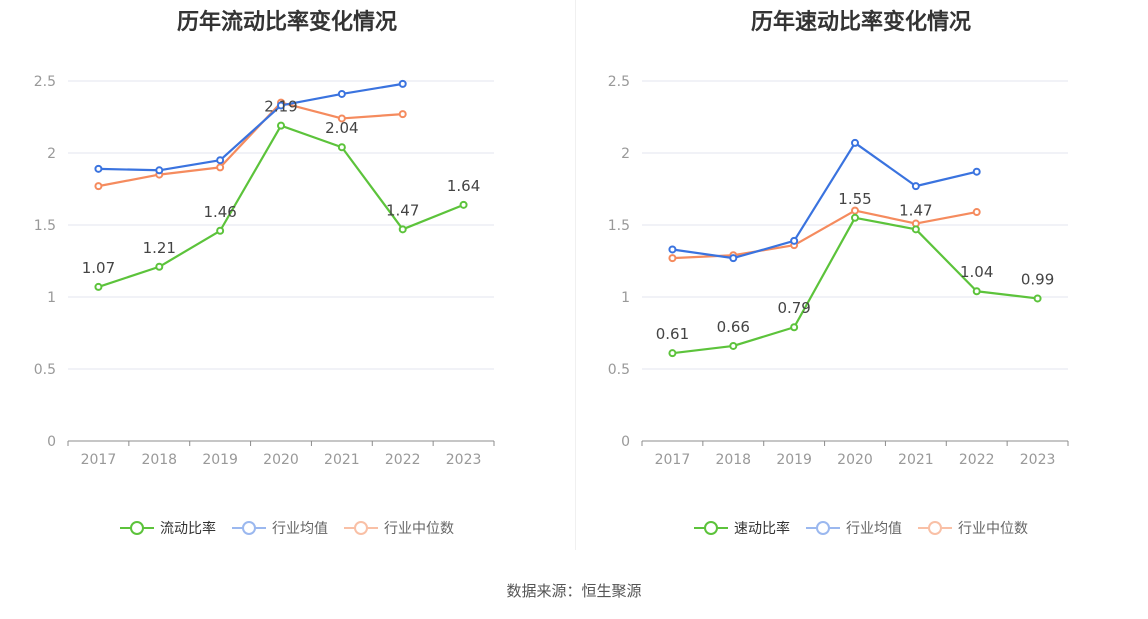 Image resolution: width=1148 pixels, height=619 pixels. Describe the element at coordinates (976, 272) in the screenshot. I see `data-label: 1.04` at that location.